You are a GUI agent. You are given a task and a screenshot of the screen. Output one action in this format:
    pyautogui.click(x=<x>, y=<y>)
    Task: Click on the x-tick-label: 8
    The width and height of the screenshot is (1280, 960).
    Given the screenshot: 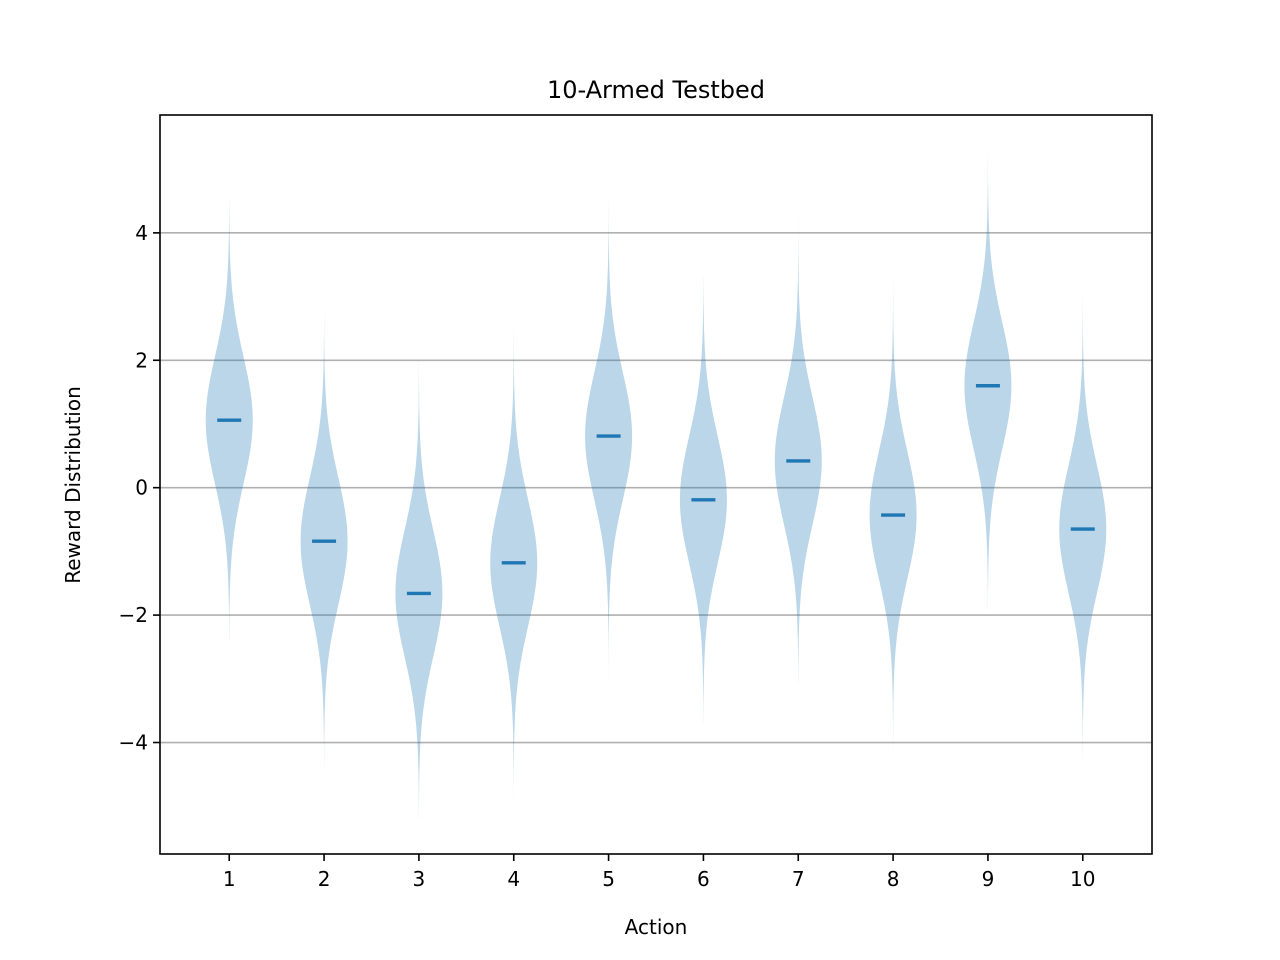 What is the action you would take?
    pyautogui.click(x=893, y=879)
    